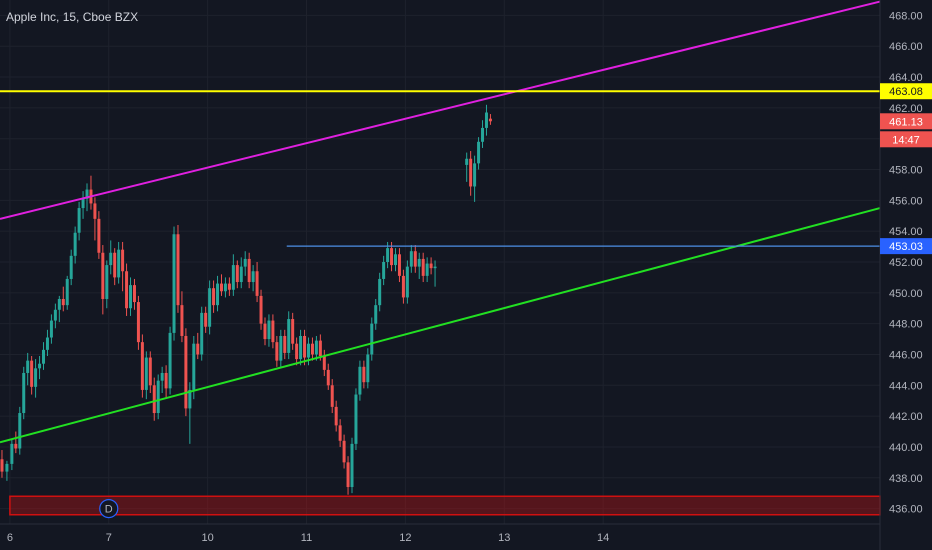 The height and width of the screenshot is (550, 932). What do you see at coordinates (906, 294) in the screenshot?
I see `price-tick-label: 450.00` at bounding box center [906, 294].